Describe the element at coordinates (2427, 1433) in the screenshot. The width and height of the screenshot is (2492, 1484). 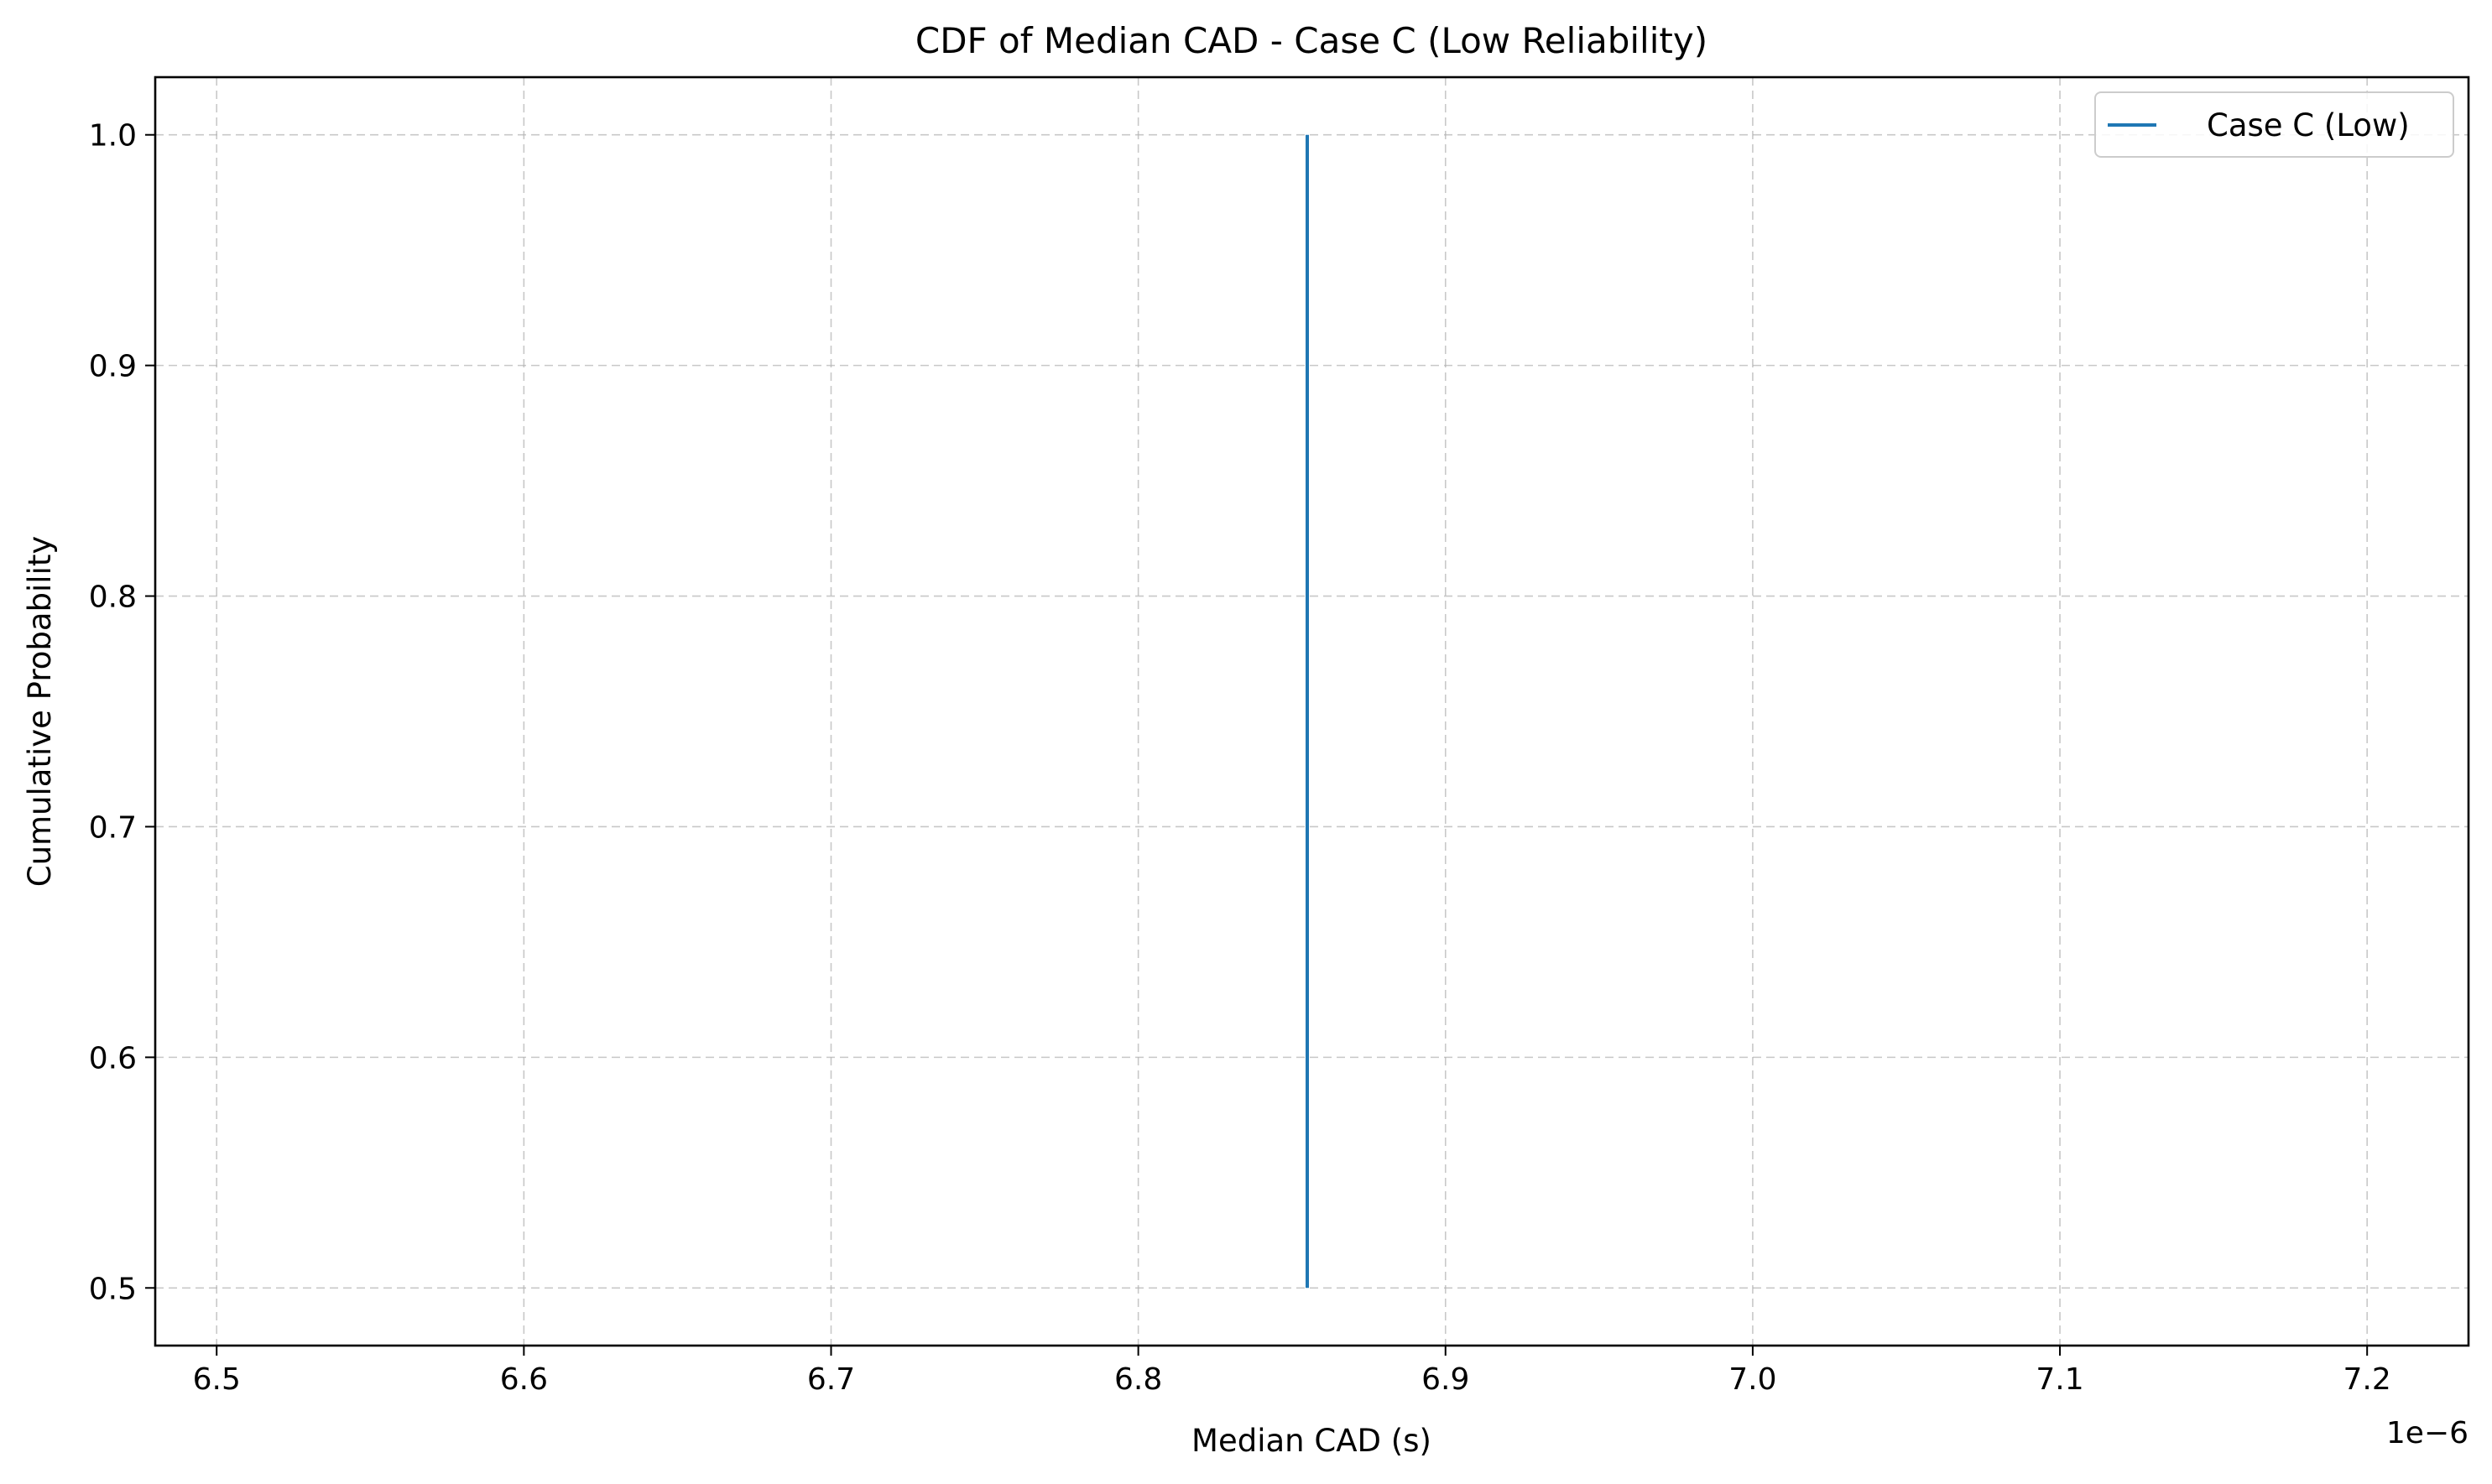
I see `x-axis-offset-label: 1e−6` at that location.